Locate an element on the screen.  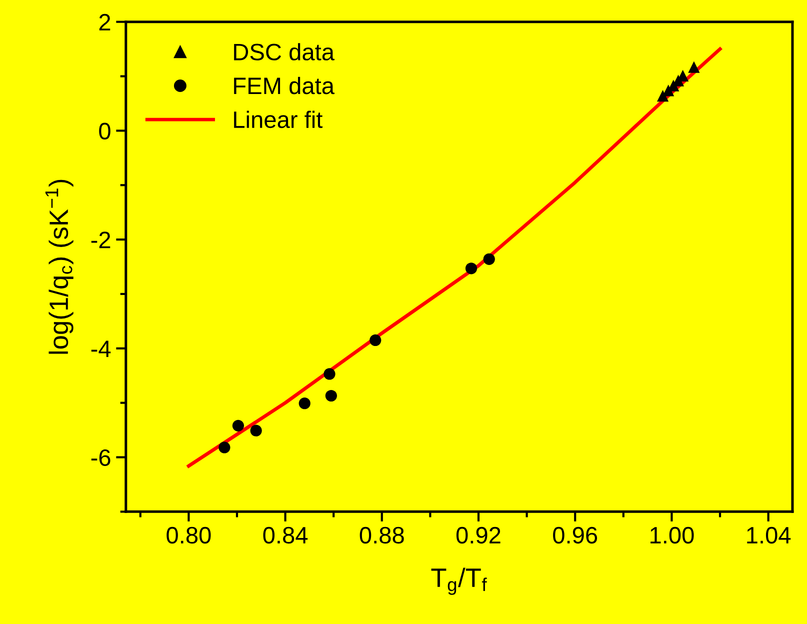
legend-label: FEM data is located at coordinates (284, 85).